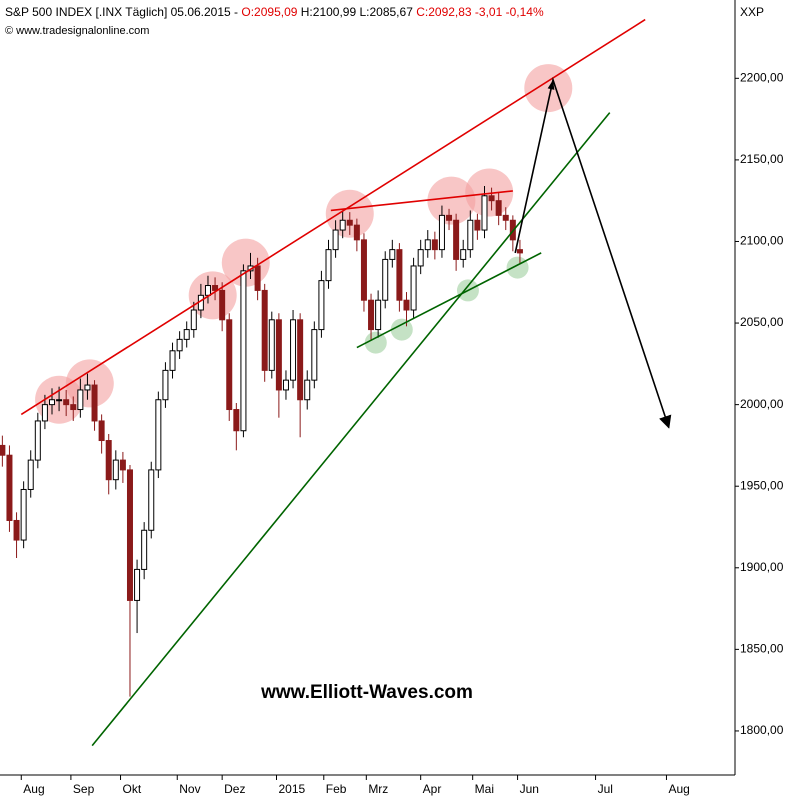  Describe the element at coordinates (132, 789) in the screenshot. I see `x-tick-label: Okt` at that location.